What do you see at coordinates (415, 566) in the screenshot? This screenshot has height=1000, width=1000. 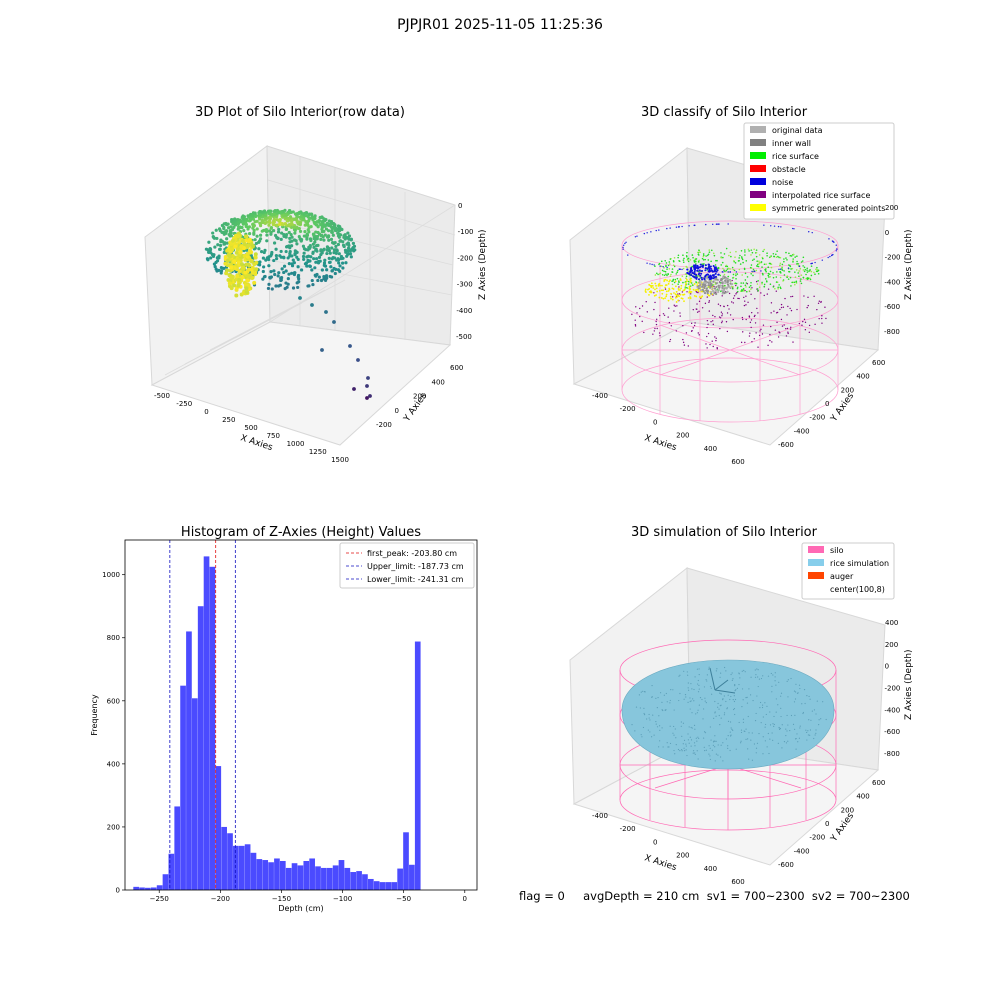 I see `legend-label: Upper_limit: -187.73 cm` at bounding box center [415, 566].